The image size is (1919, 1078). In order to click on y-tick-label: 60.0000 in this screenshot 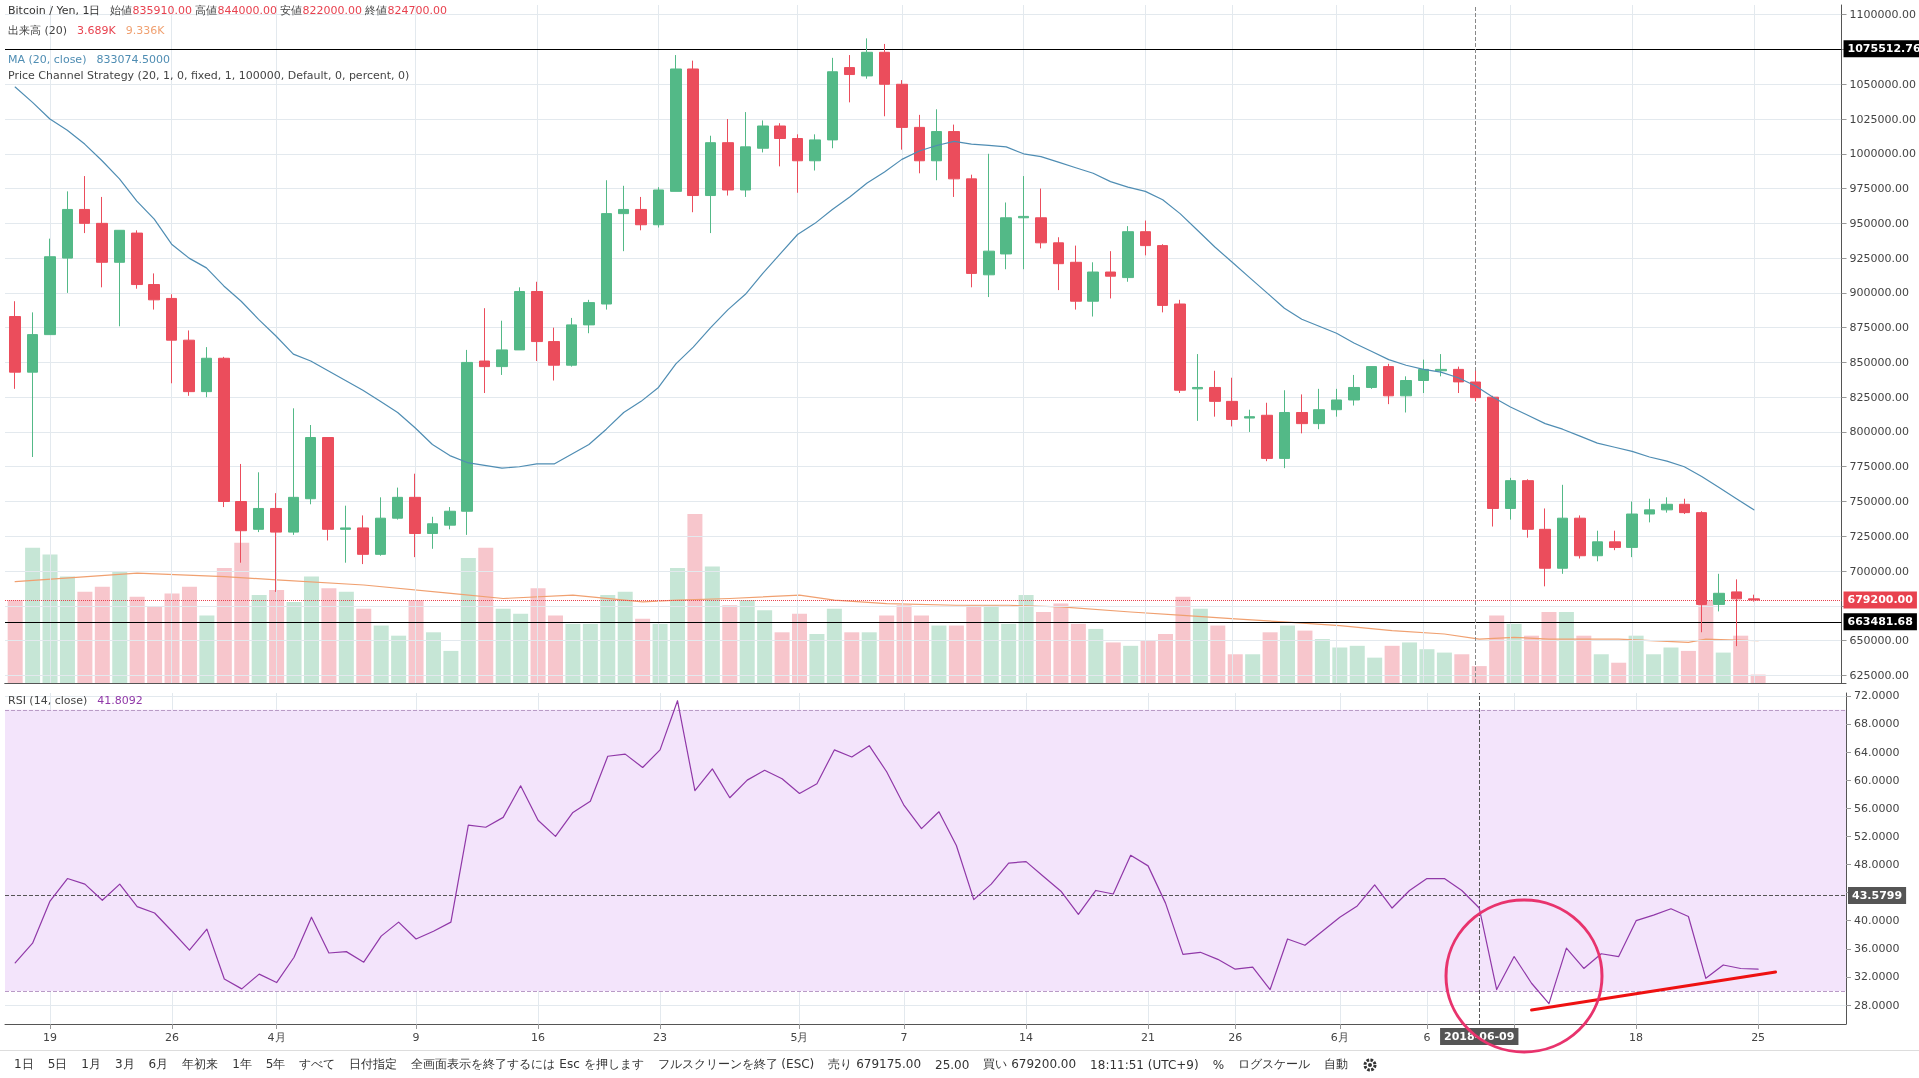, I will do `click(1877, 780)`.